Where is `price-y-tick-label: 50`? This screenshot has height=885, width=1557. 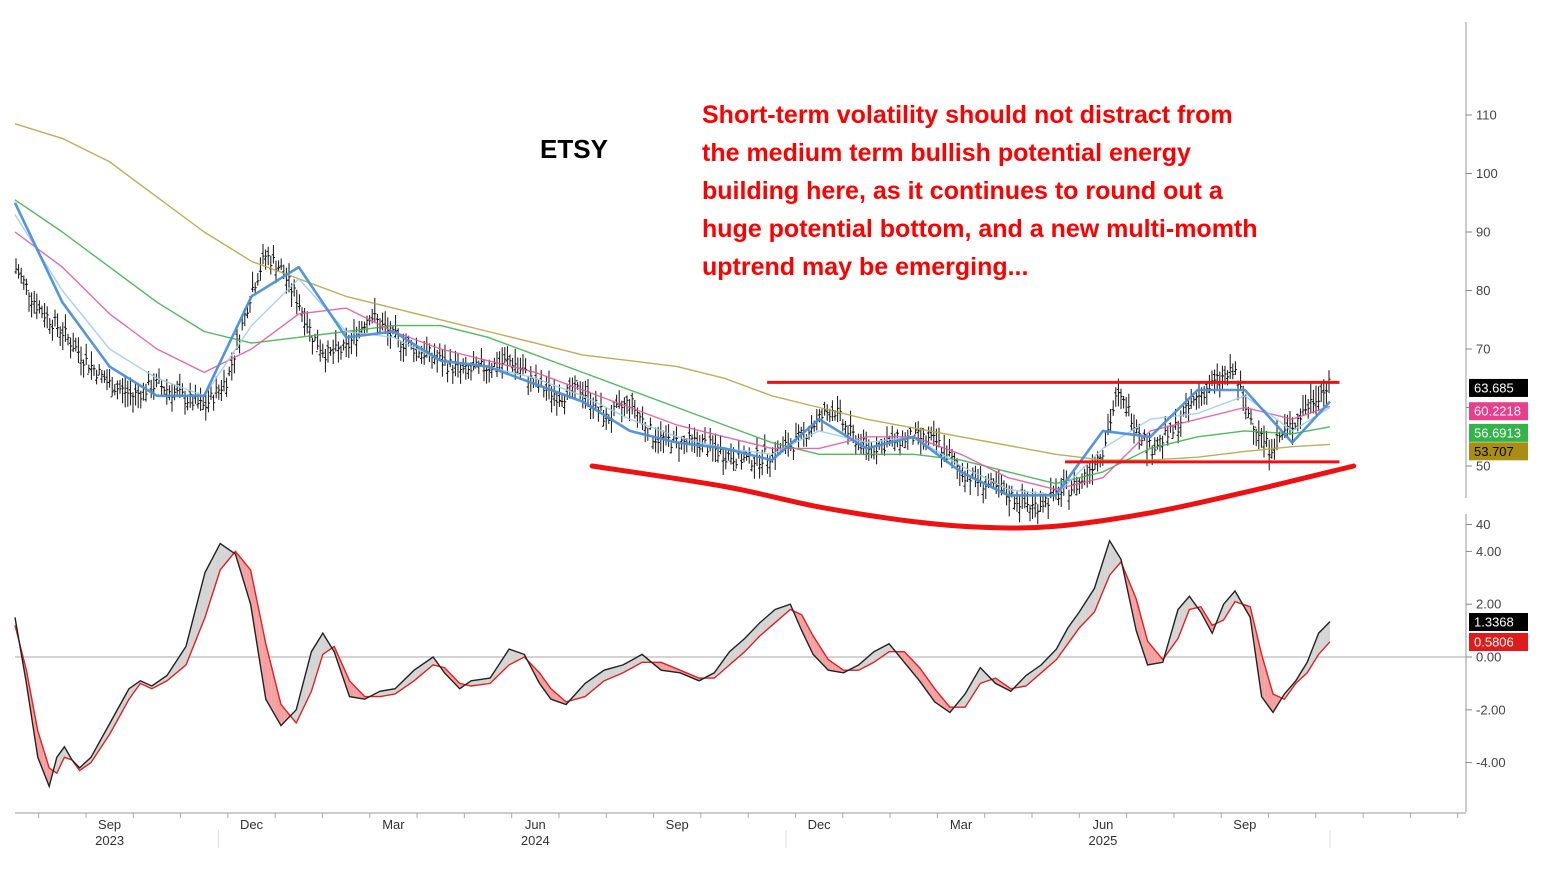 price-y-tick-label: 50 is located at coordinates (1483, 466).